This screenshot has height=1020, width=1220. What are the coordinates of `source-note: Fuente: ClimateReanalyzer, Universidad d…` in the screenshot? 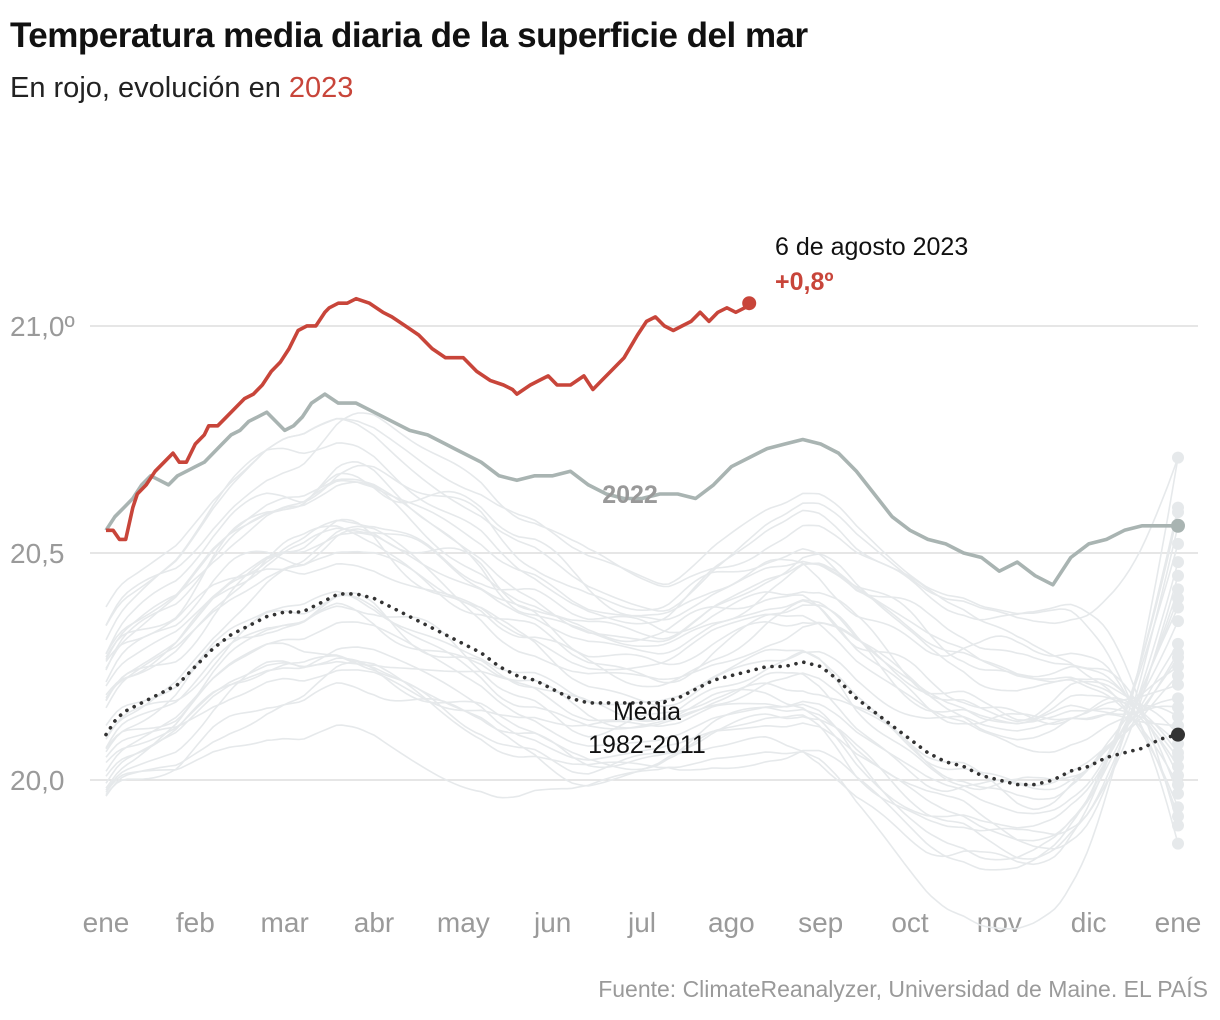 It's located at (903, 989).